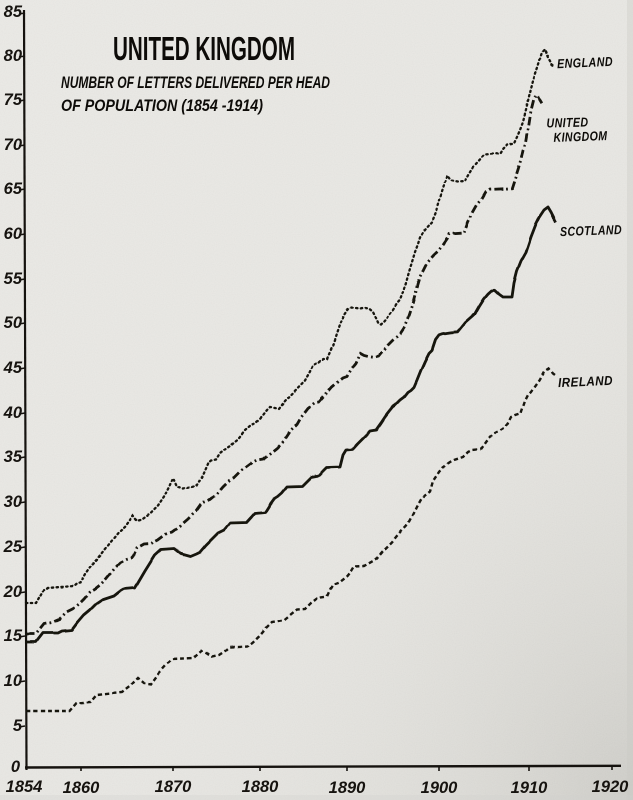 The height and width of the screenshot is (800, 633). What do you see at coordinates (18, 726) in the screenshot?
I see `svg-text: 5` at bounding box center [18, 726].